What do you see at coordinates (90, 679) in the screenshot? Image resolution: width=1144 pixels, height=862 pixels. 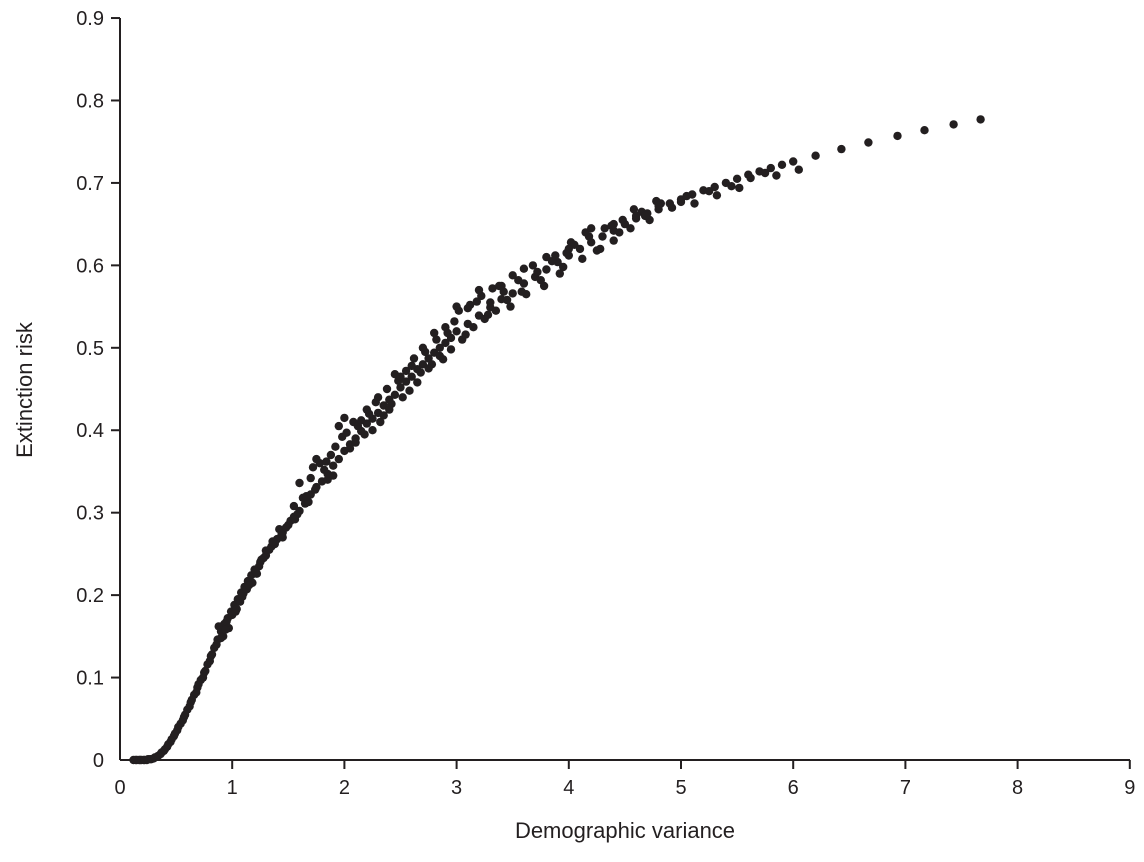 I see `y-tick-label: 0.1` at bounding box center [90, 679].